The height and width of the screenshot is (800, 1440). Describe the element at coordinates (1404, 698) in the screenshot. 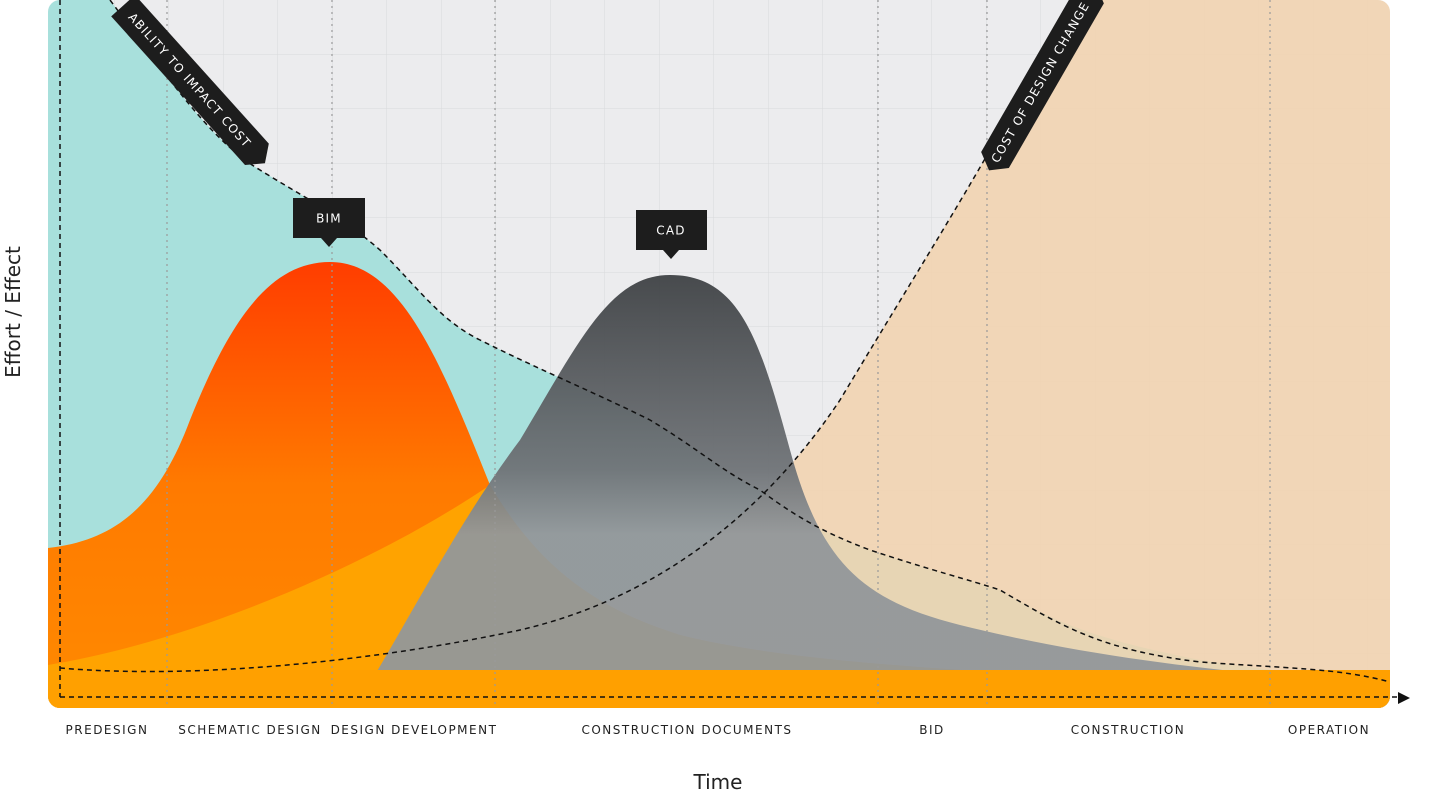

I see `x-axis-arrow` at that location.